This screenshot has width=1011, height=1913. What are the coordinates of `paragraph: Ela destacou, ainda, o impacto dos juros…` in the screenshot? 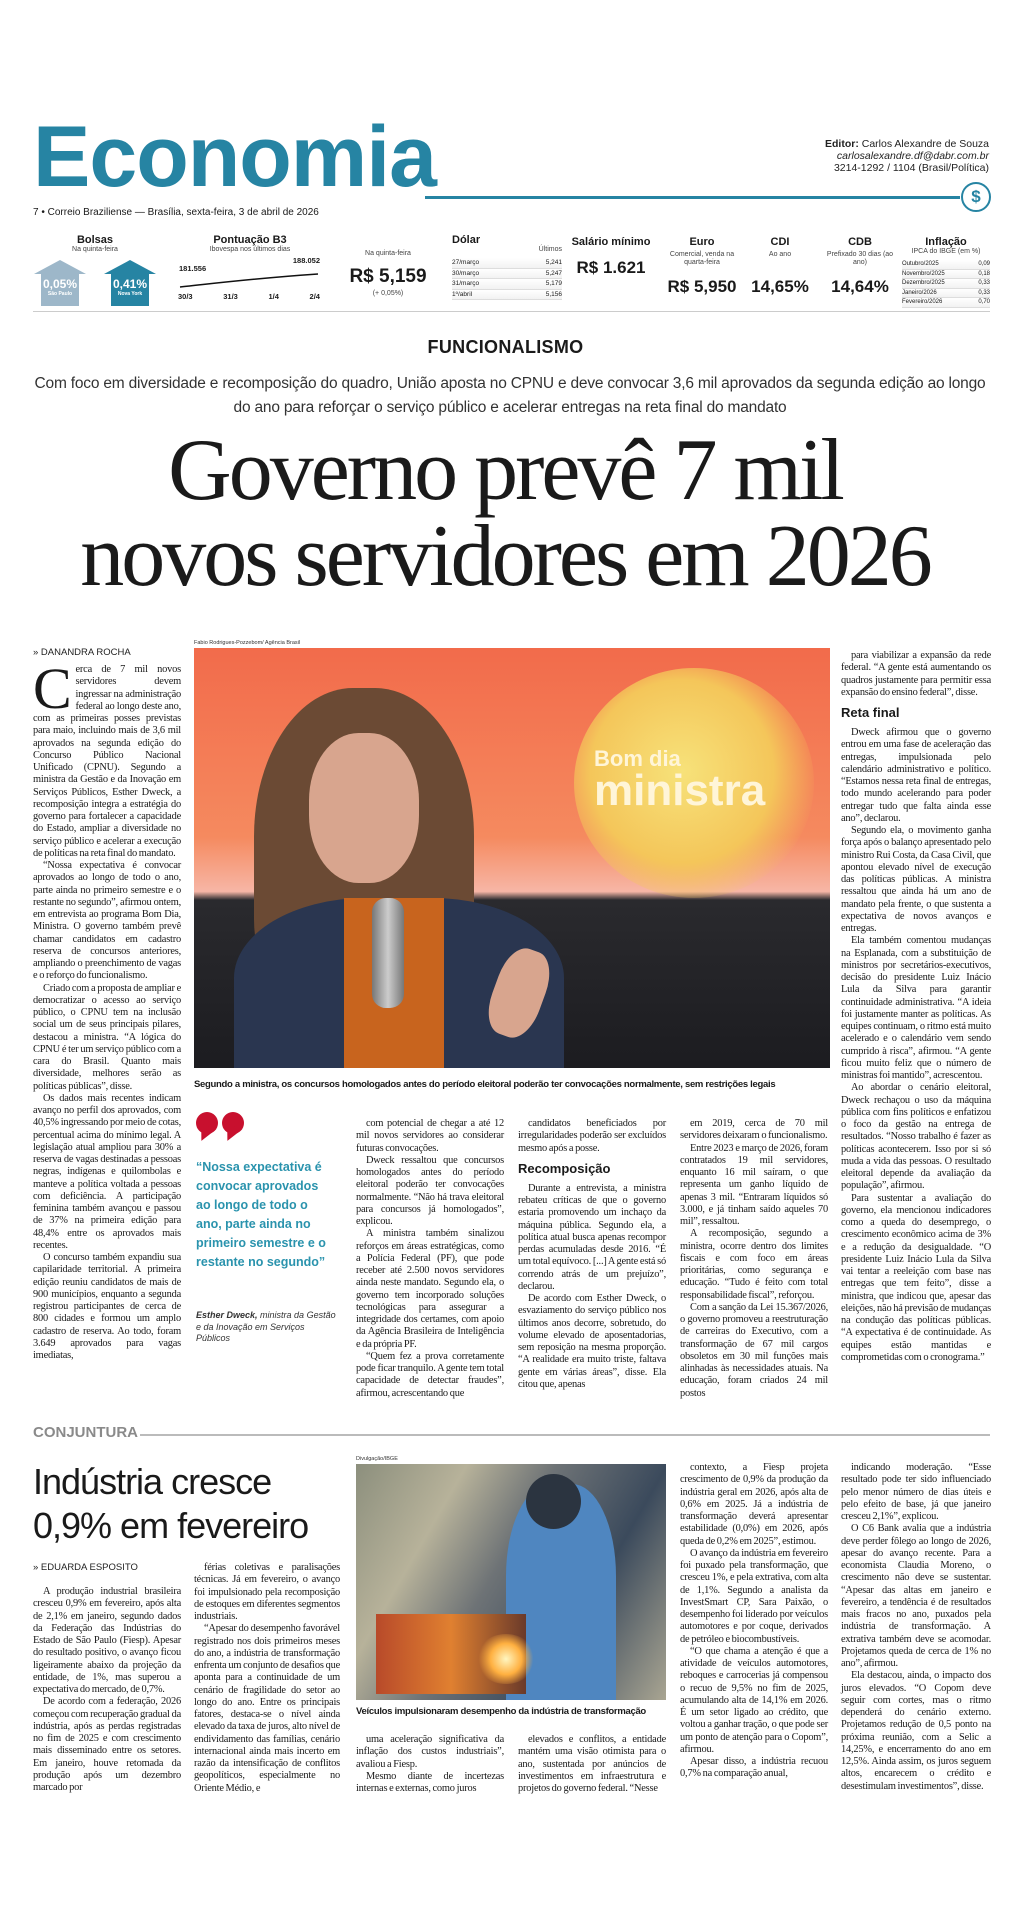 It's located at (916, 1731).